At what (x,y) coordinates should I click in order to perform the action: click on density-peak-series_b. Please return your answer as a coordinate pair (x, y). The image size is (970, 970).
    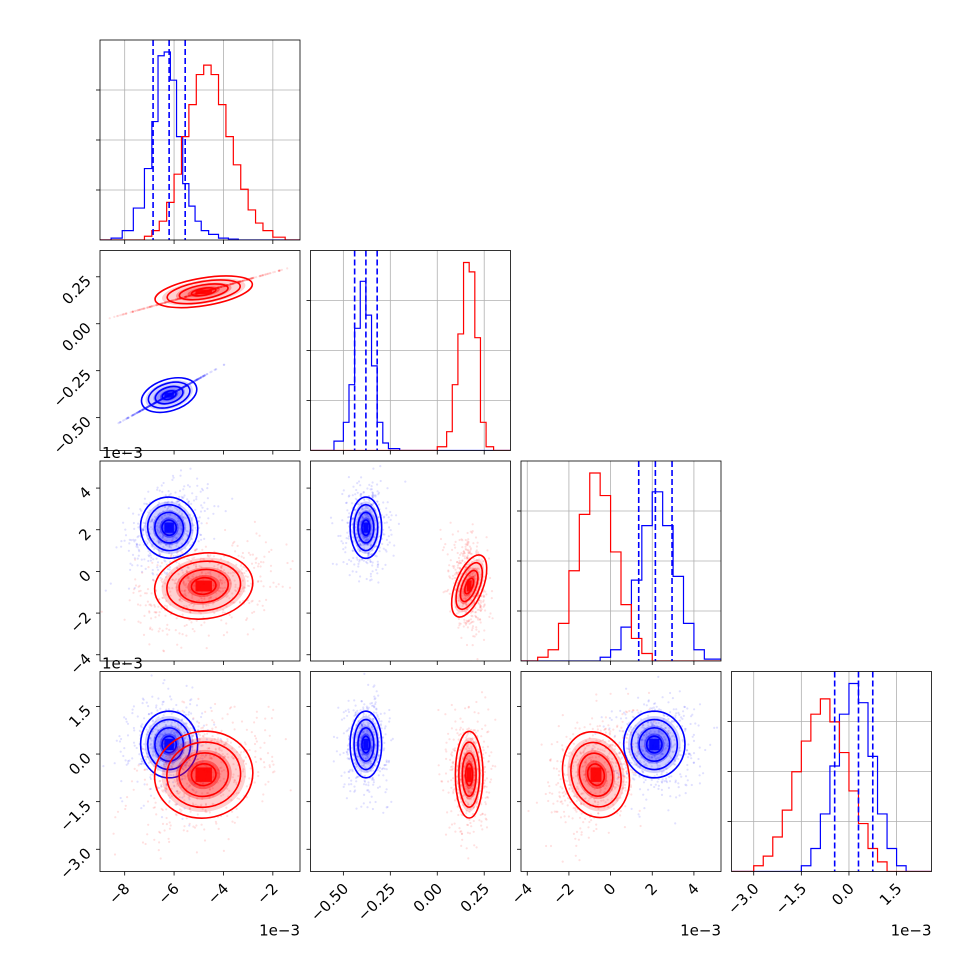
    Looking at the image, I should click on (469, 586).